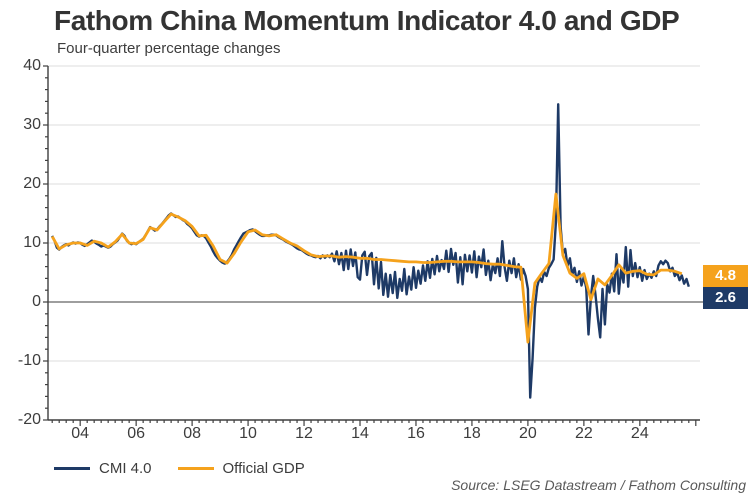  I want to click on cmi-legend-label: CMI 4.0, so click(125, 468).